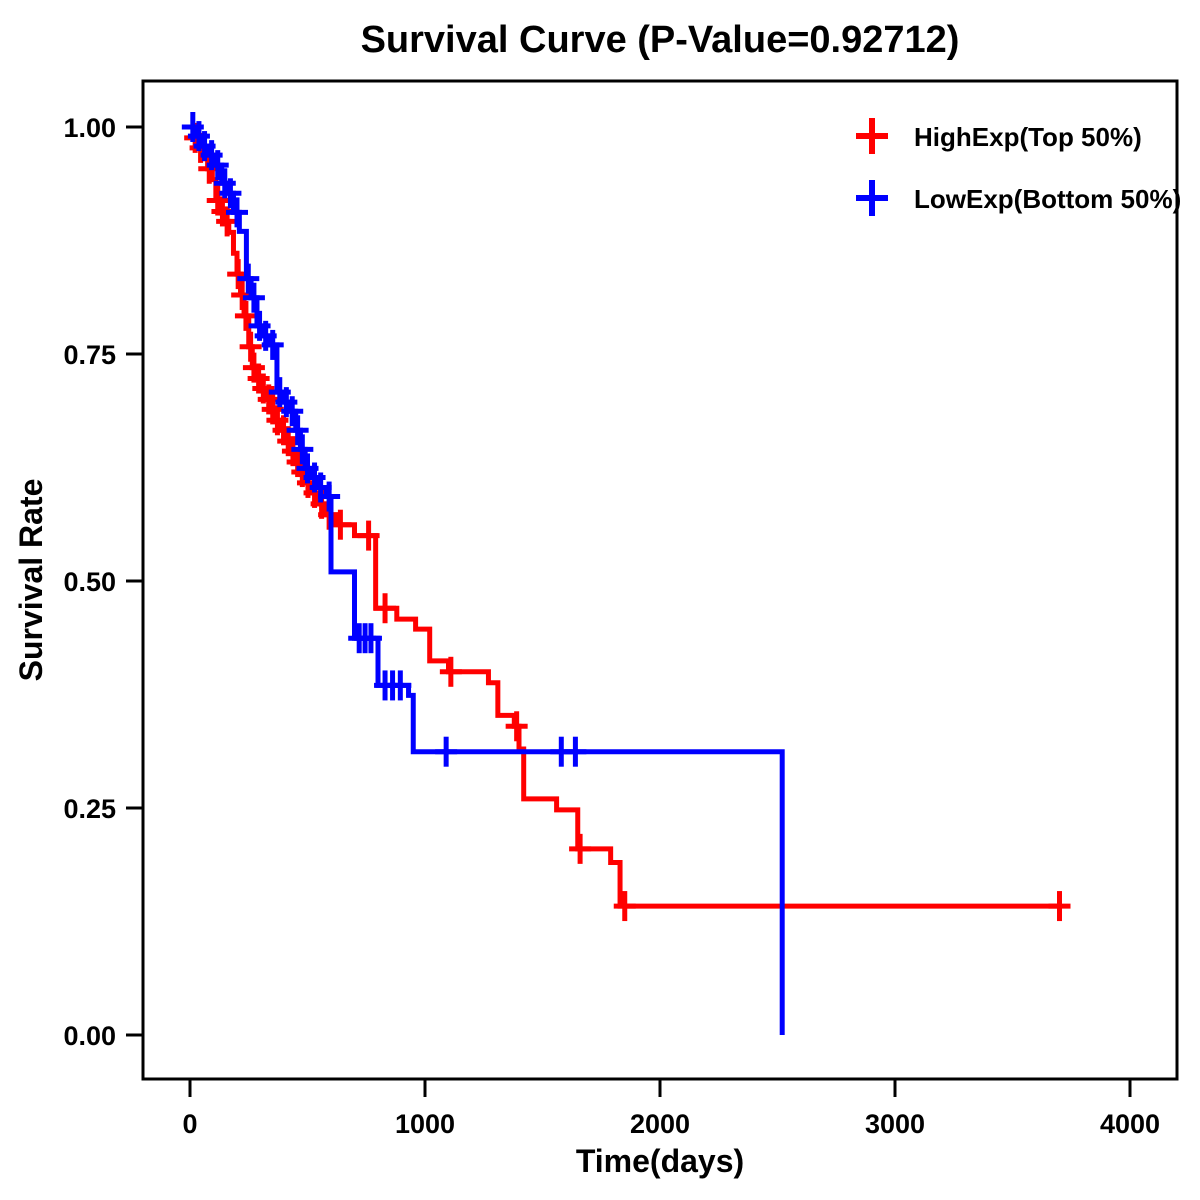 The image size is (1200, 1200). I want to click on legend-item-label: HighExp(Top 50%), so click(1028, 137).